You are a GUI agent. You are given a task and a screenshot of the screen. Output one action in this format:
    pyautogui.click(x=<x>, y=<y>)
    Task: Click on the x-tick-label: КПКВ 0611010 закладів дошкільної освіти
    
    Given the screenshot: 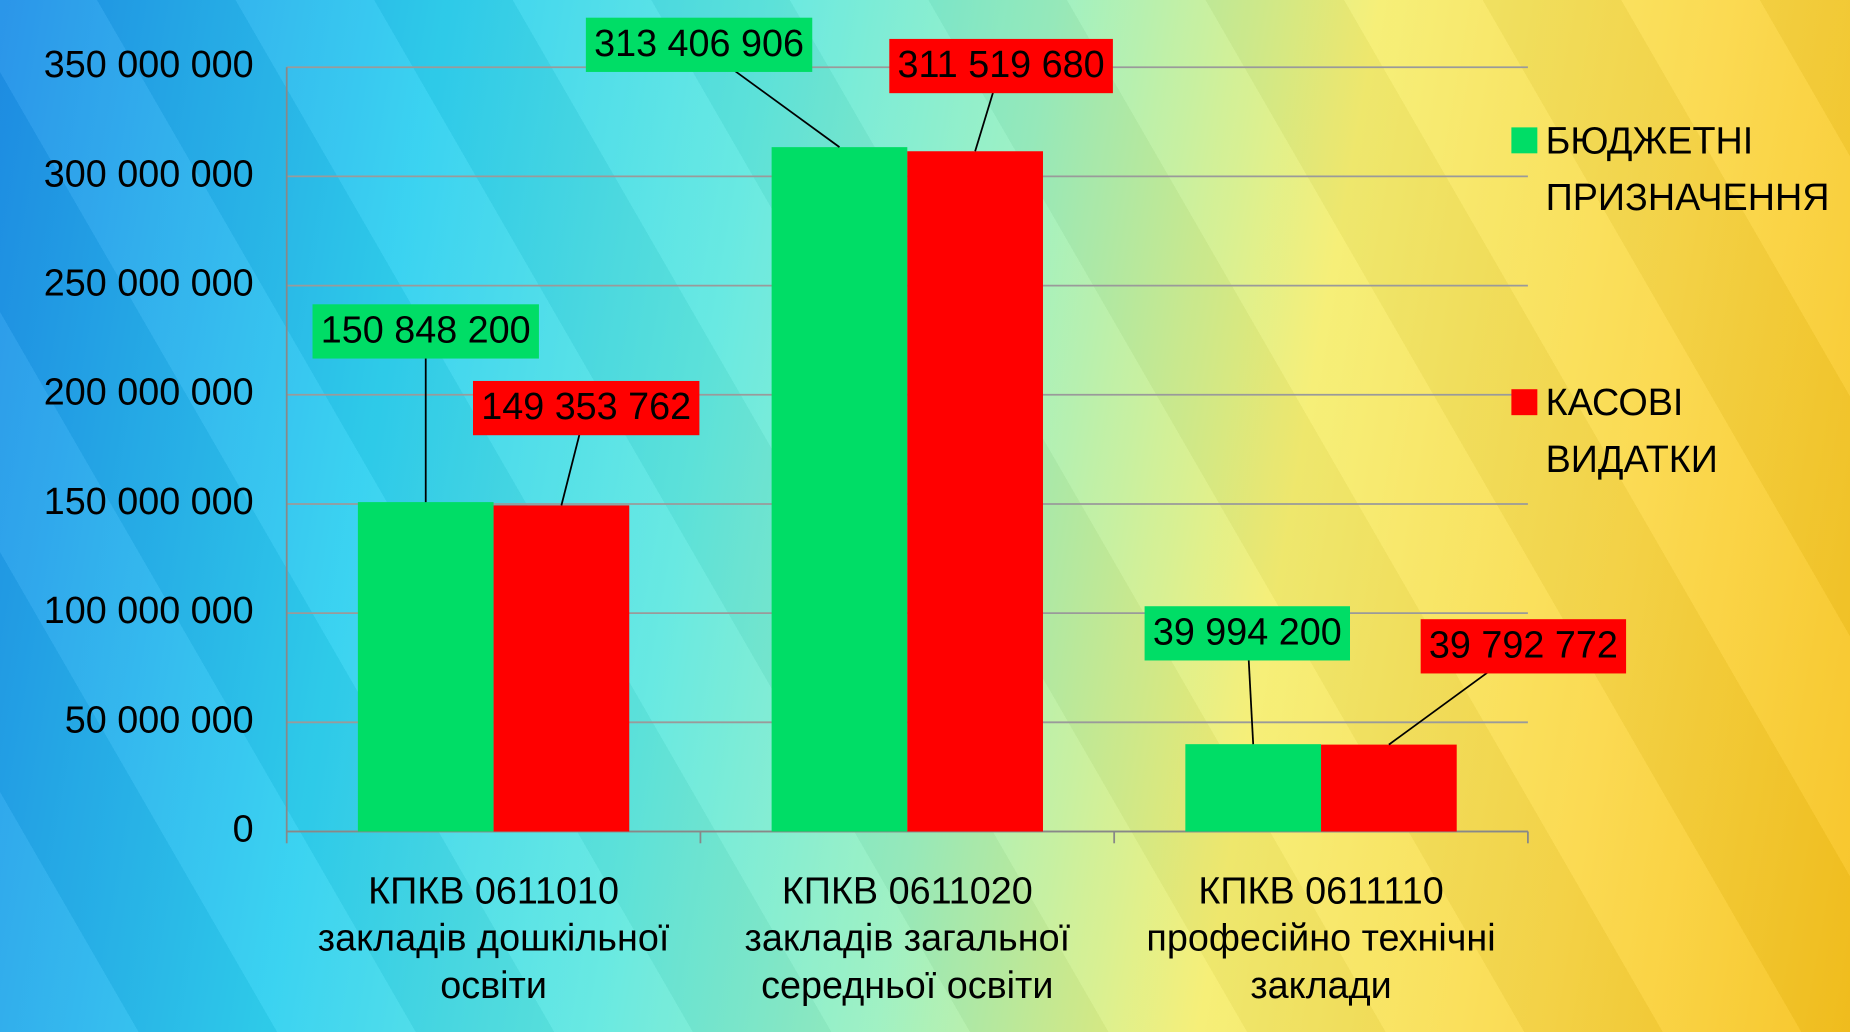 What is the action you would take?
    pyautogui.click(x=493, y=938)
    